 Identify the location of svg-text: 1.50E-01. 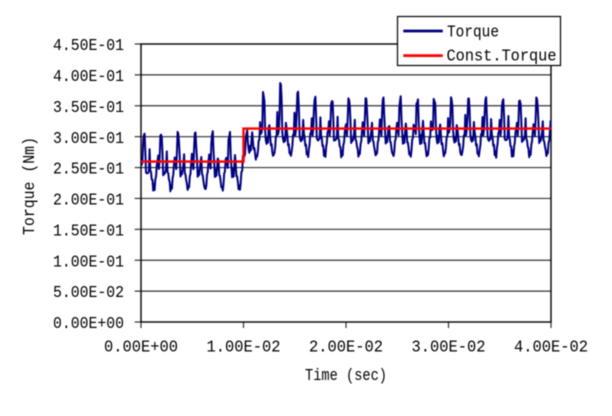
(88, 231).